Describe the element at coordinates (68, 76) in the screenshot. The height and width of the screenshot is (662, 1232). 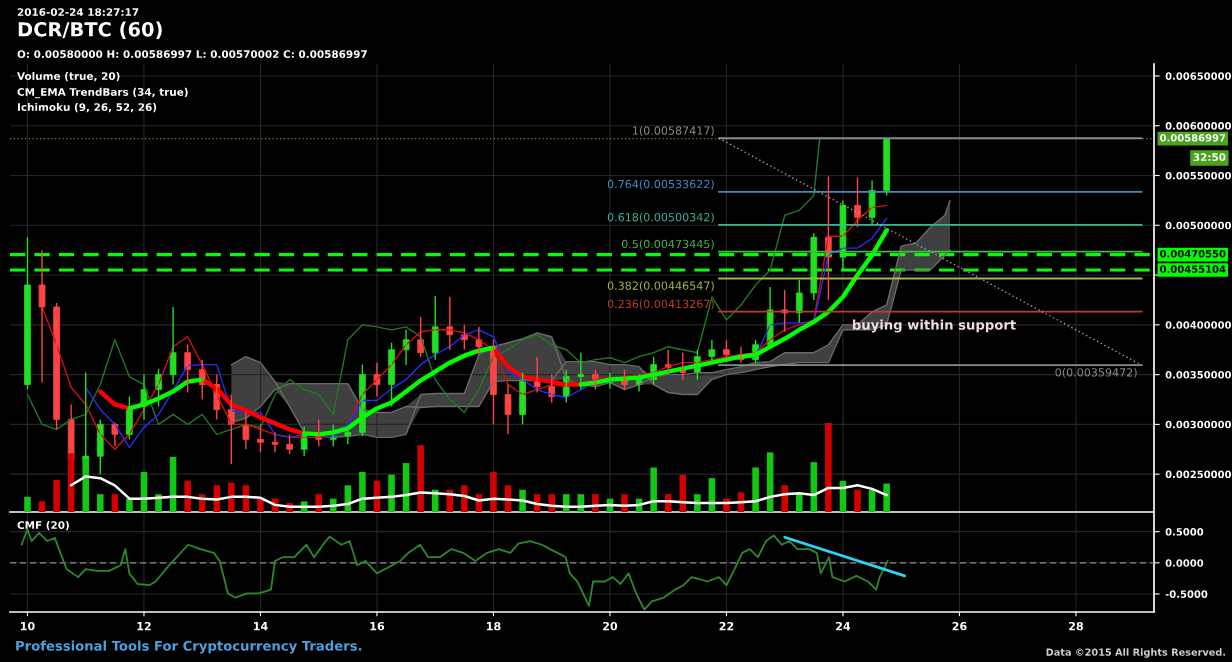
I see `annotation: Volume (true, 20)` at that location.